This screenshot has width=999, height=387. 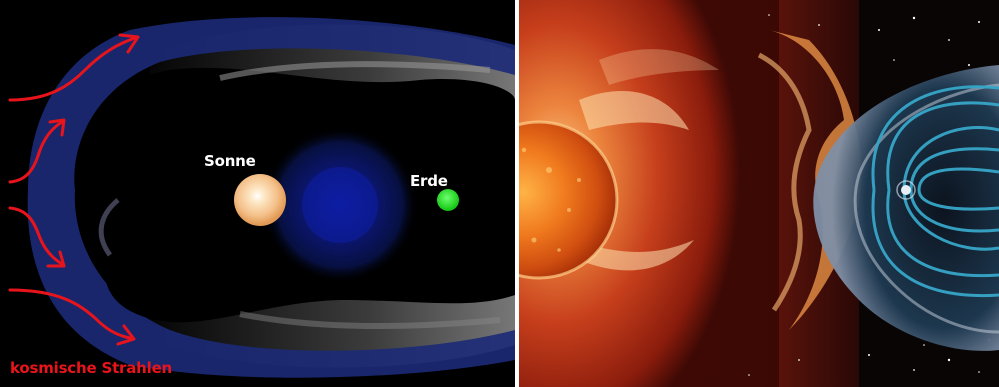 I want to click on corona-plumes, so click(x=649, y=160).